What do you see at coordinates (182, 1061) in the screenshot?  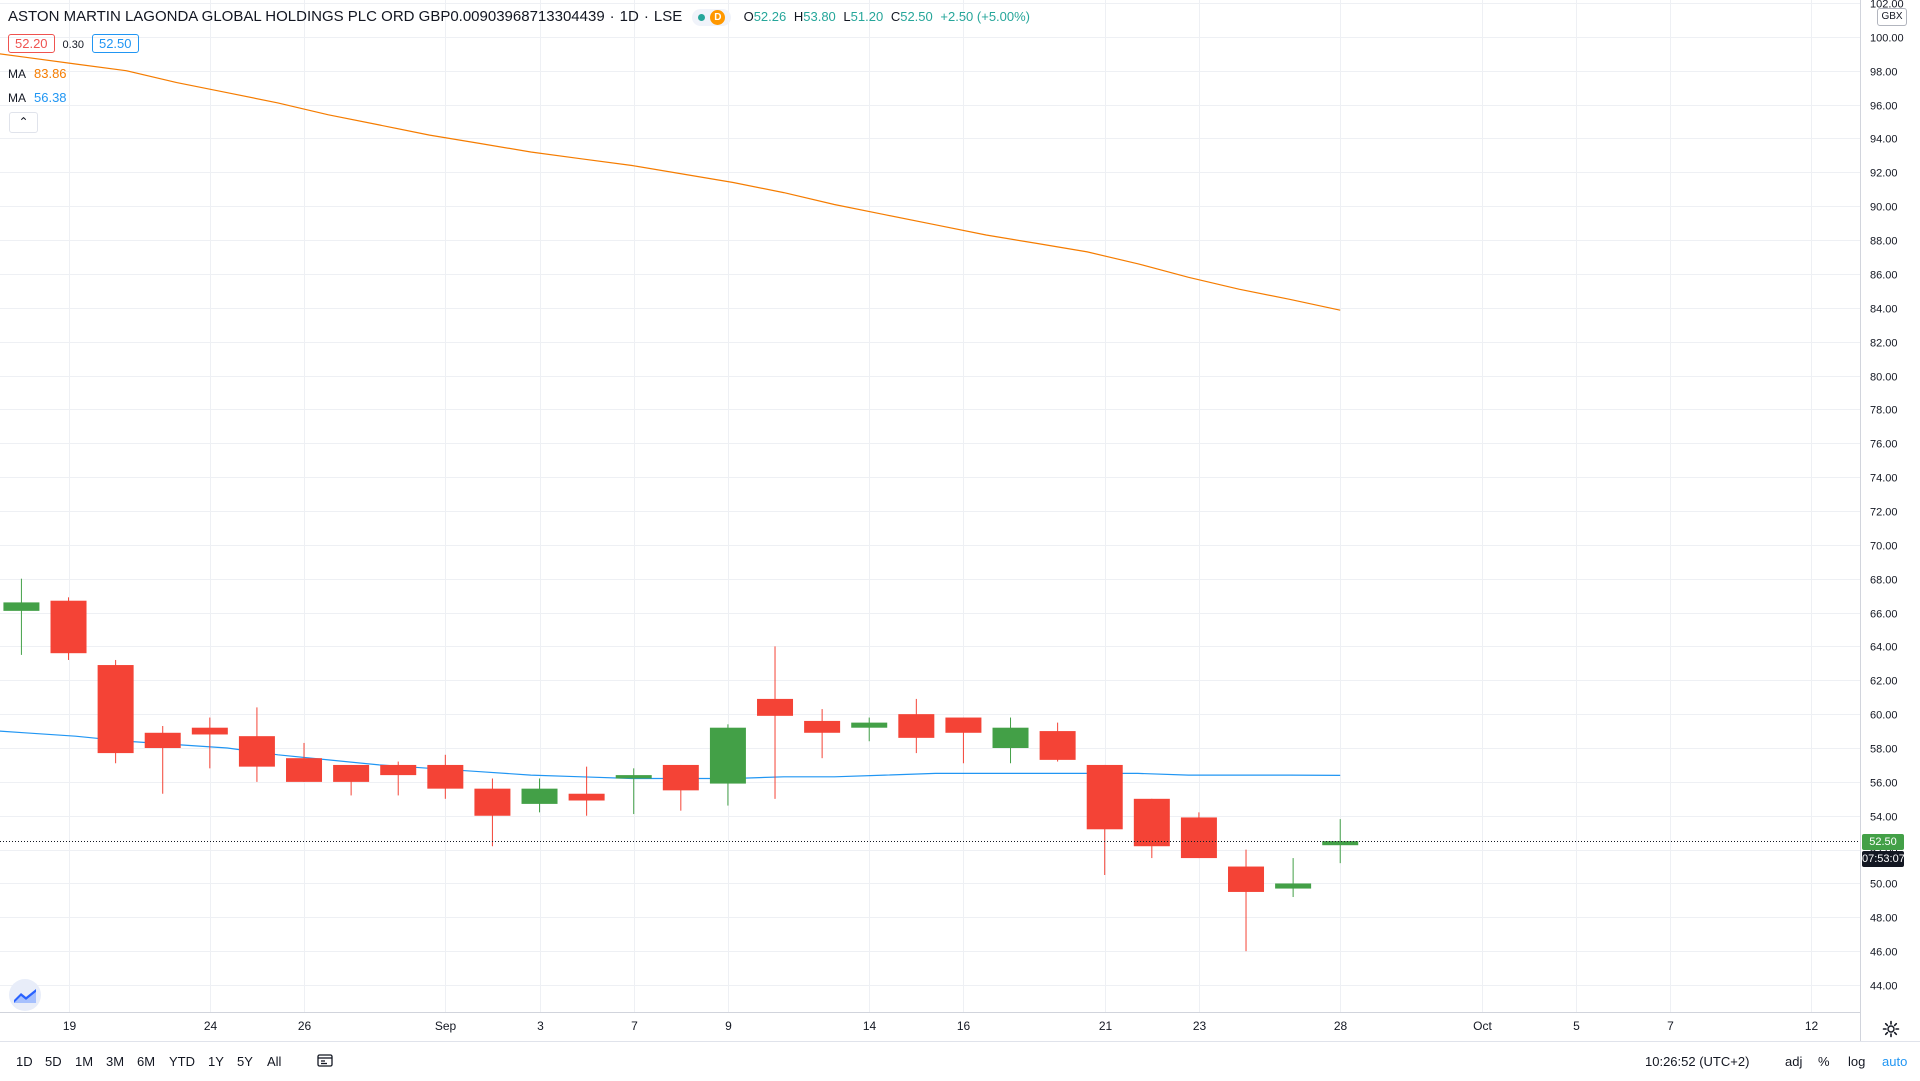 I see `range-ytd-button: YTD` at bounding box center [182, 1061].